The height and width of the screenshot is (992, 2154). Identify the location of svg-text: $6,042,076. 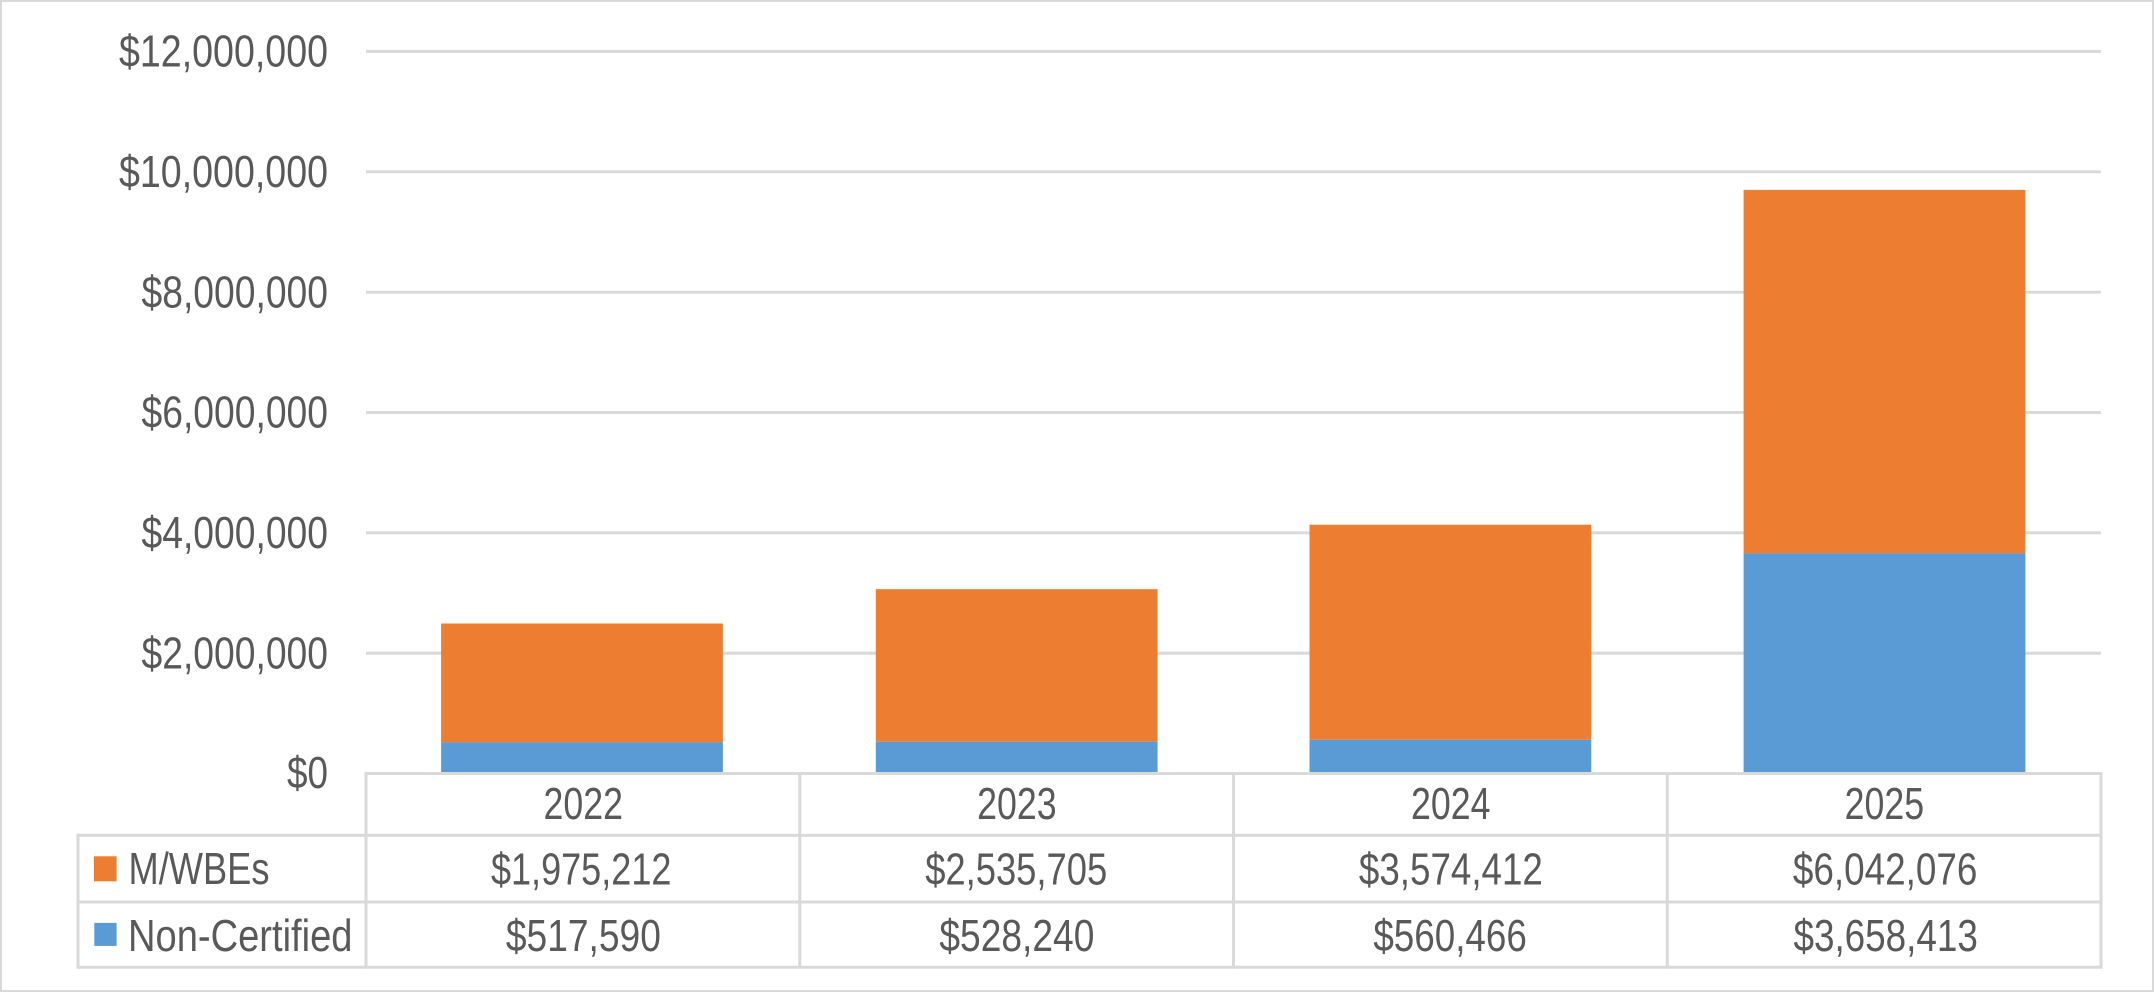
(1885, 869).